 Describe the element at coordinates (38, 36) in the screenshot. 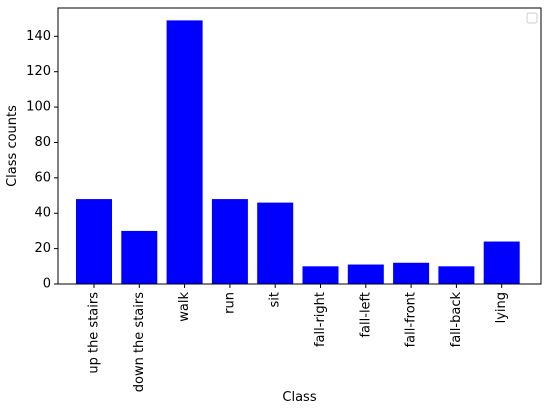

I see `y-tick-label: 140` at that location.